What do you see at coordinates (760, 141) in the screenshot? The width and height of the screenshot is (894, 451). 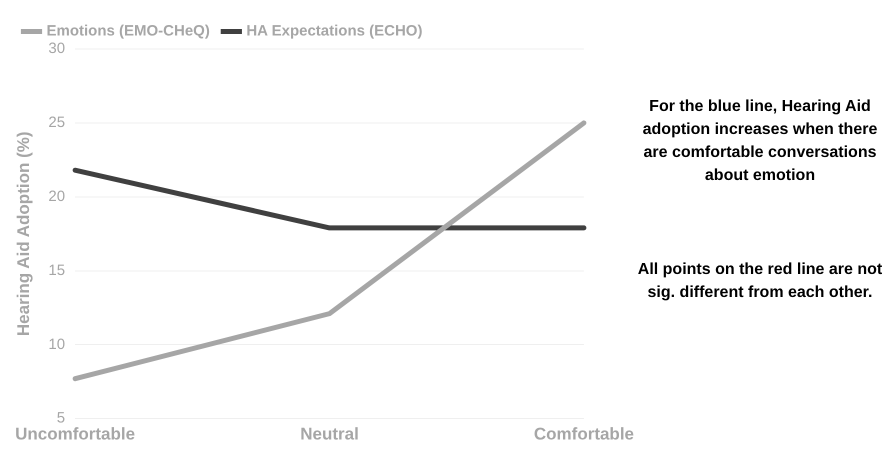 I see `text: For the blue line, Hearing Aid adoption increases when there are comfortable conversations about emotion` at bounding box center [760, 141].